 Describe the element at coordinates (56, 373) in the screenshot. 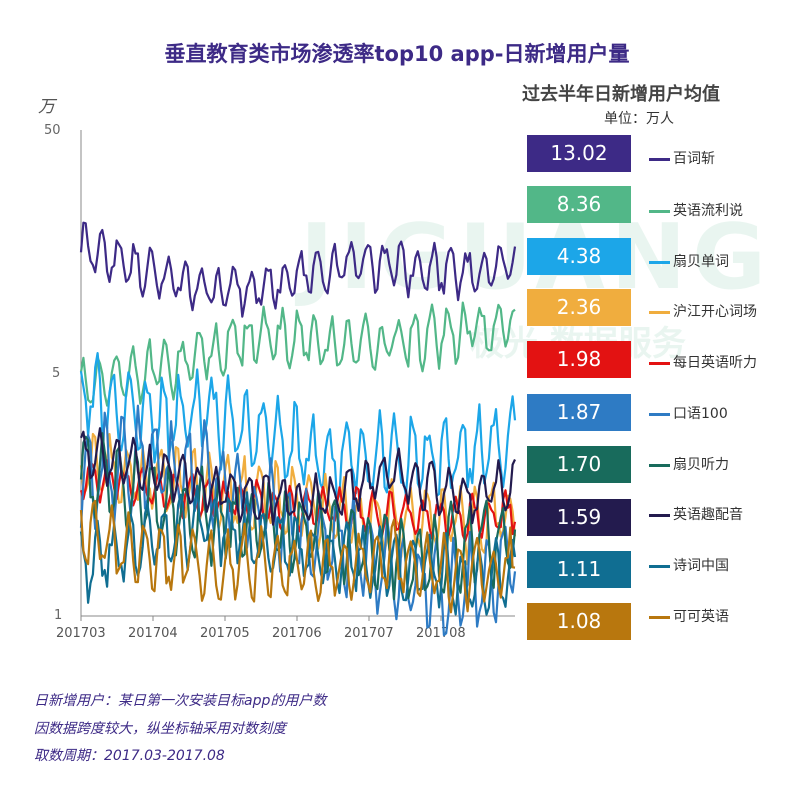

I see `y-tick-label: 5` at that location.